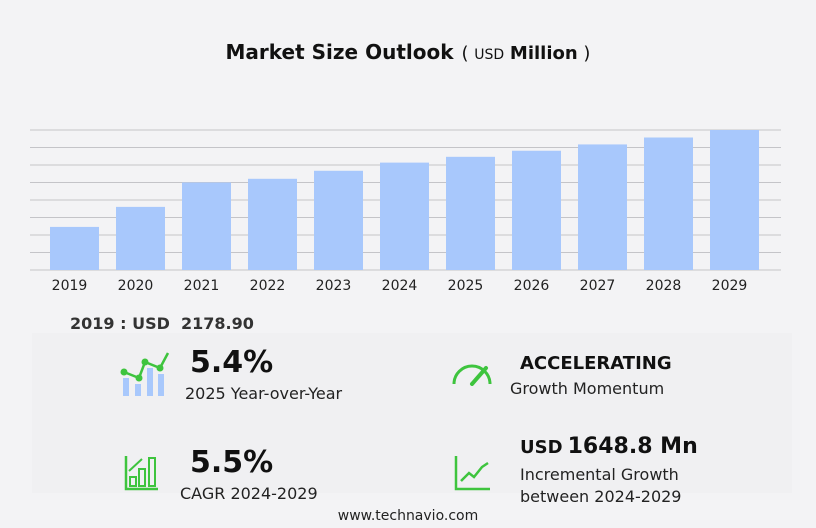 This screenshot has height=528, width=816. What do you see at coordinates (141, 473) in the screenshot?
I see `cagr-icon` at bounding box center [141, 473].